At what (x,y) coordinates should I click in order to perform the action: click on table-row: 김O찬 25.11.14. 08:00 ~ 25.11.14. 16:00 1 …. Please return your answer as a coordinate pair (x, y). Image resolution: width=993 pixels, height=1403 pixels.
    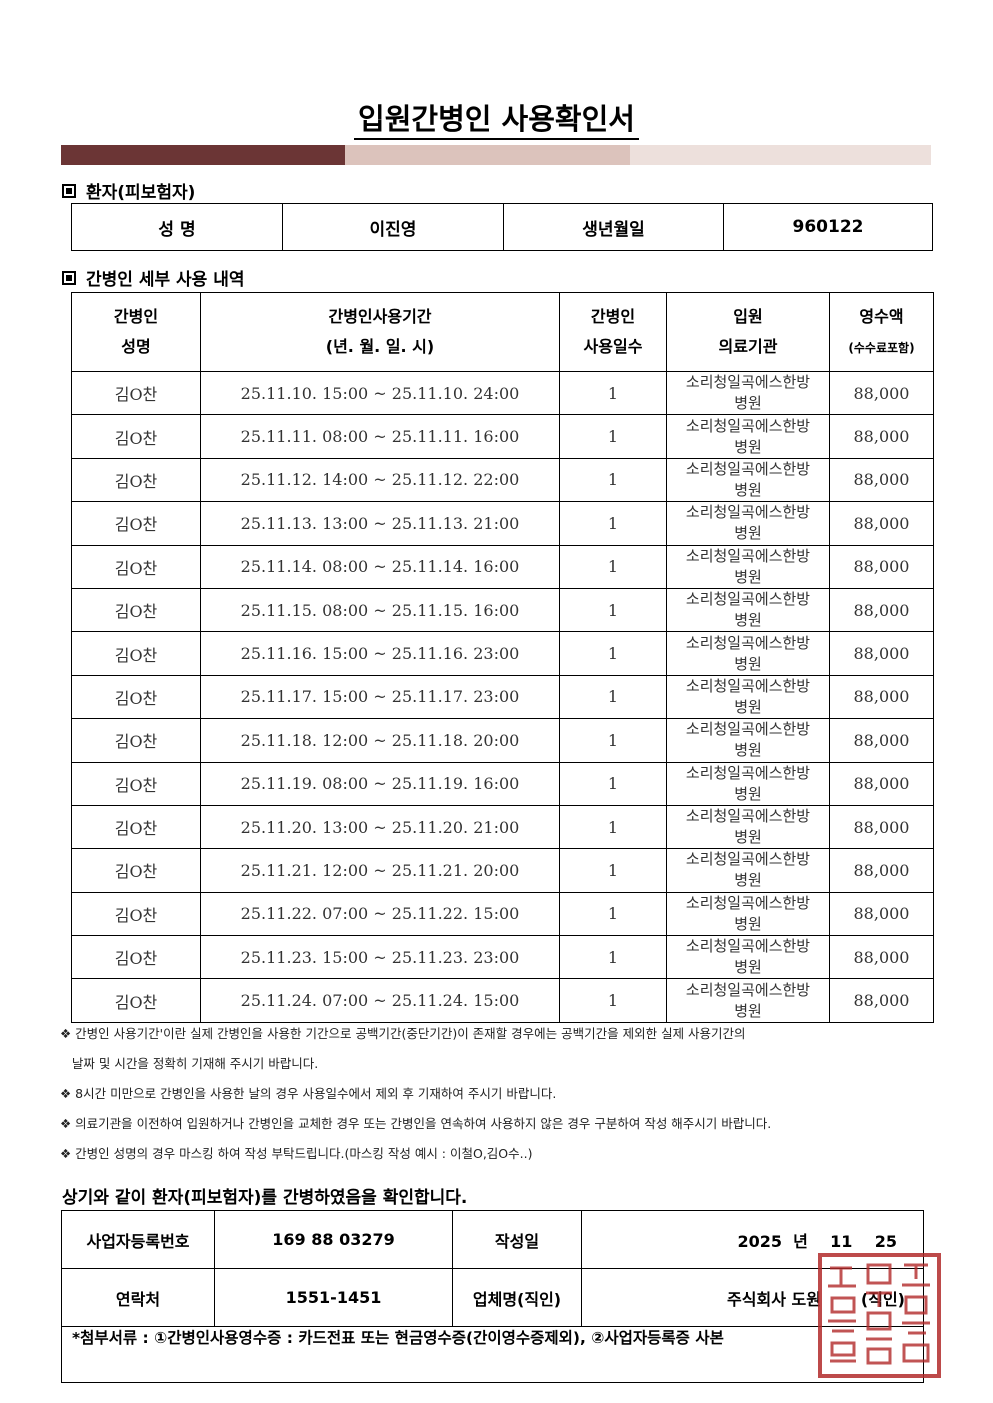
    Looking at the image, I should click on (502, 566).